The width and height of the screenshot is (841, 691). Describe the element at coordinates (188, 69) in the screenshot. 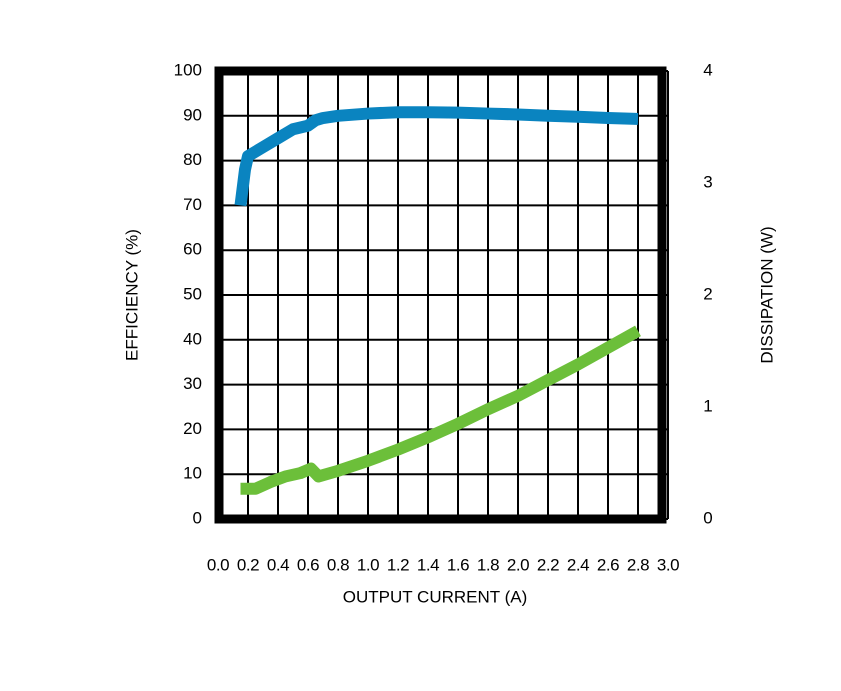

I see `y-tick-label: 100` at that location.